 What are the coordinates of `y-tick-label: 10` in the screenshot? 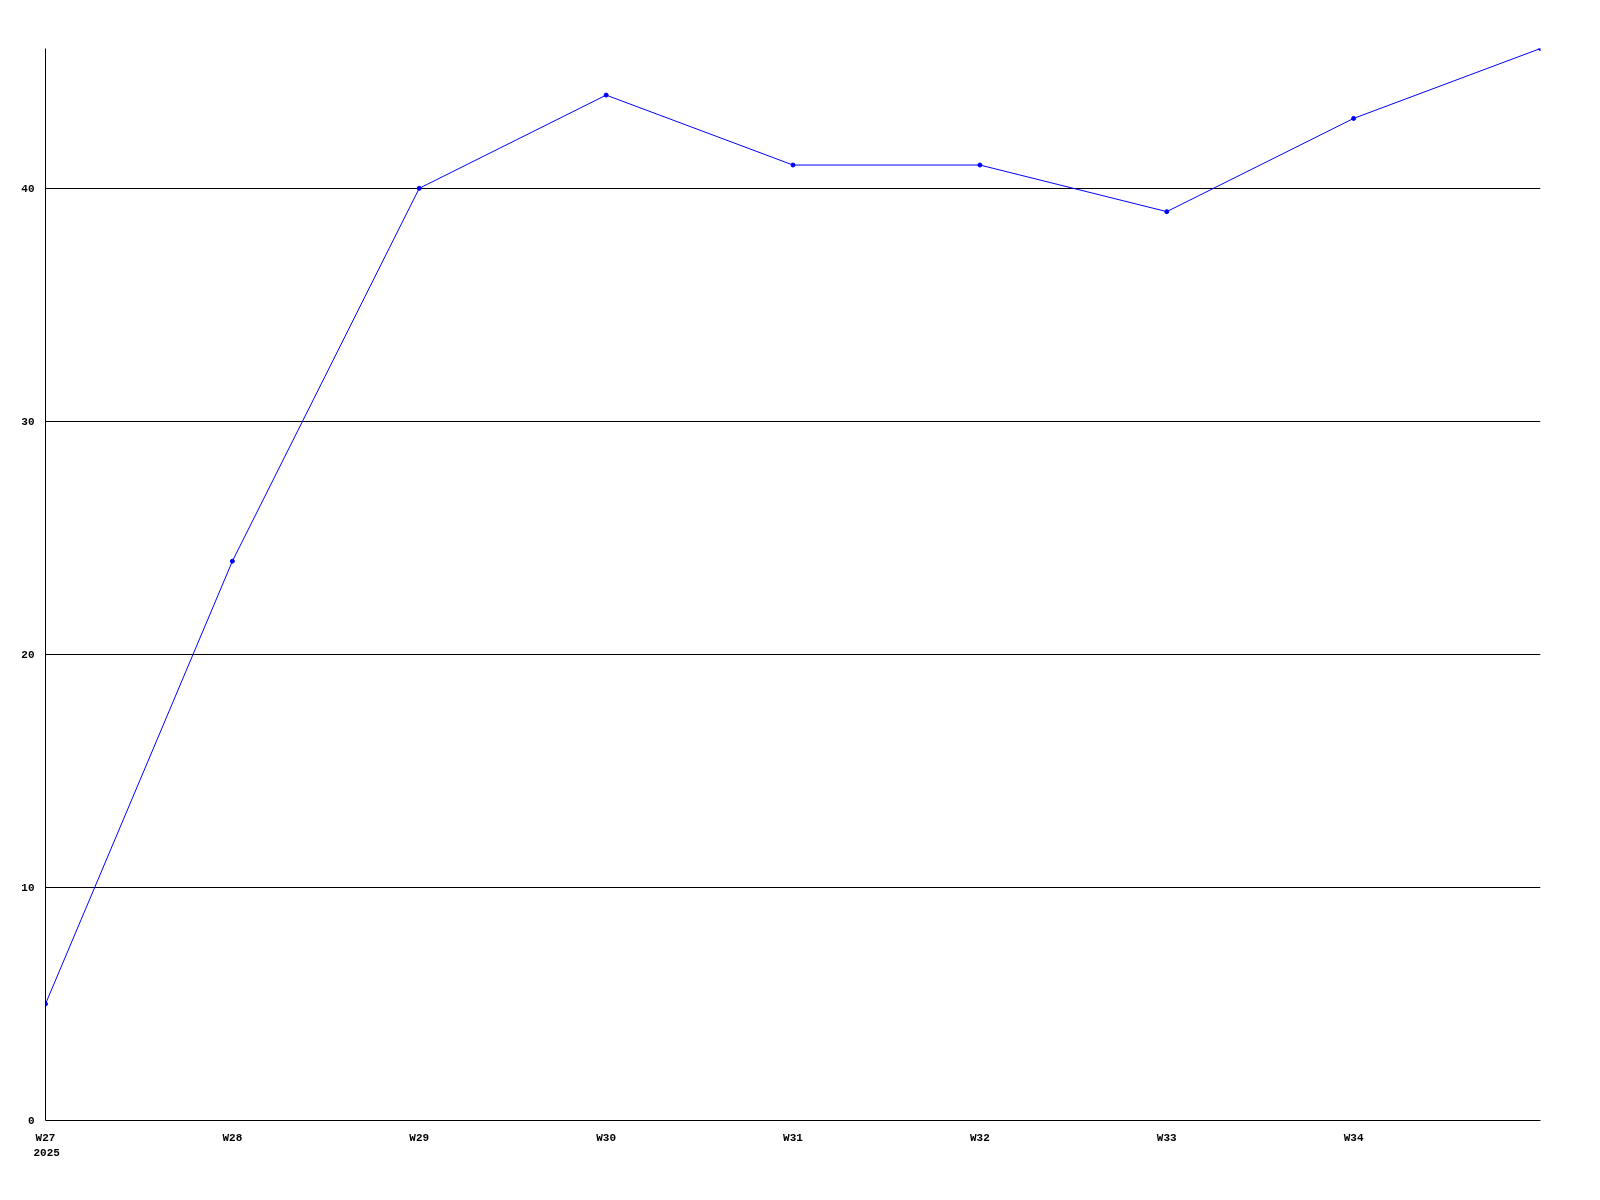 It's located at (28, 887).